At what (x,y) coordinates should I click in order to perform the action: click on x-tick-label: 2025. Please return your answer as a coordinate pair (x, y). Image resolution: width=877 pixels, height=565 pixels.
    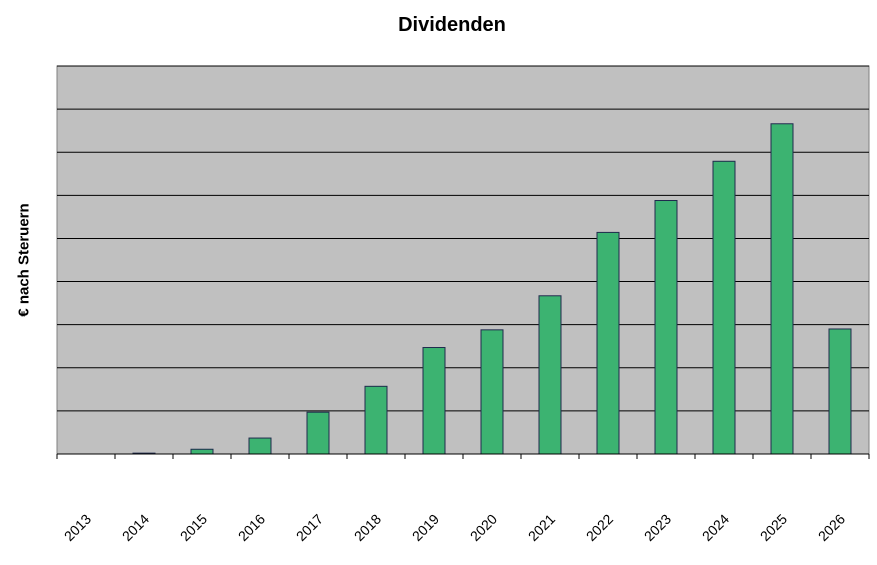
    Looking at the image, I should click on (773, 527).